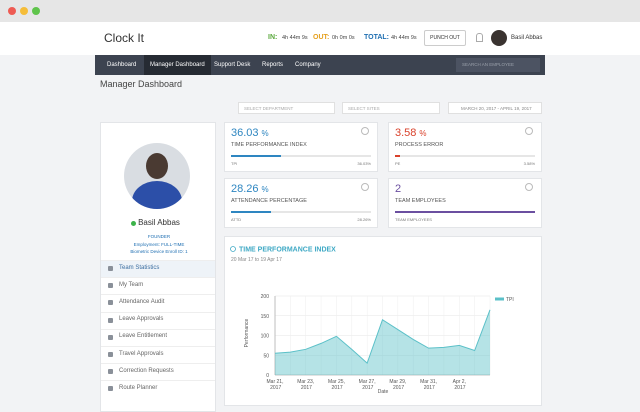 This screenshot has height=412, width=640. What do you see at coordinates (256, 260) in the screenshot?
I see `chart-subtitle: 20 Mar 17 to 19 Apr 17` at bounding box center [256, 260].